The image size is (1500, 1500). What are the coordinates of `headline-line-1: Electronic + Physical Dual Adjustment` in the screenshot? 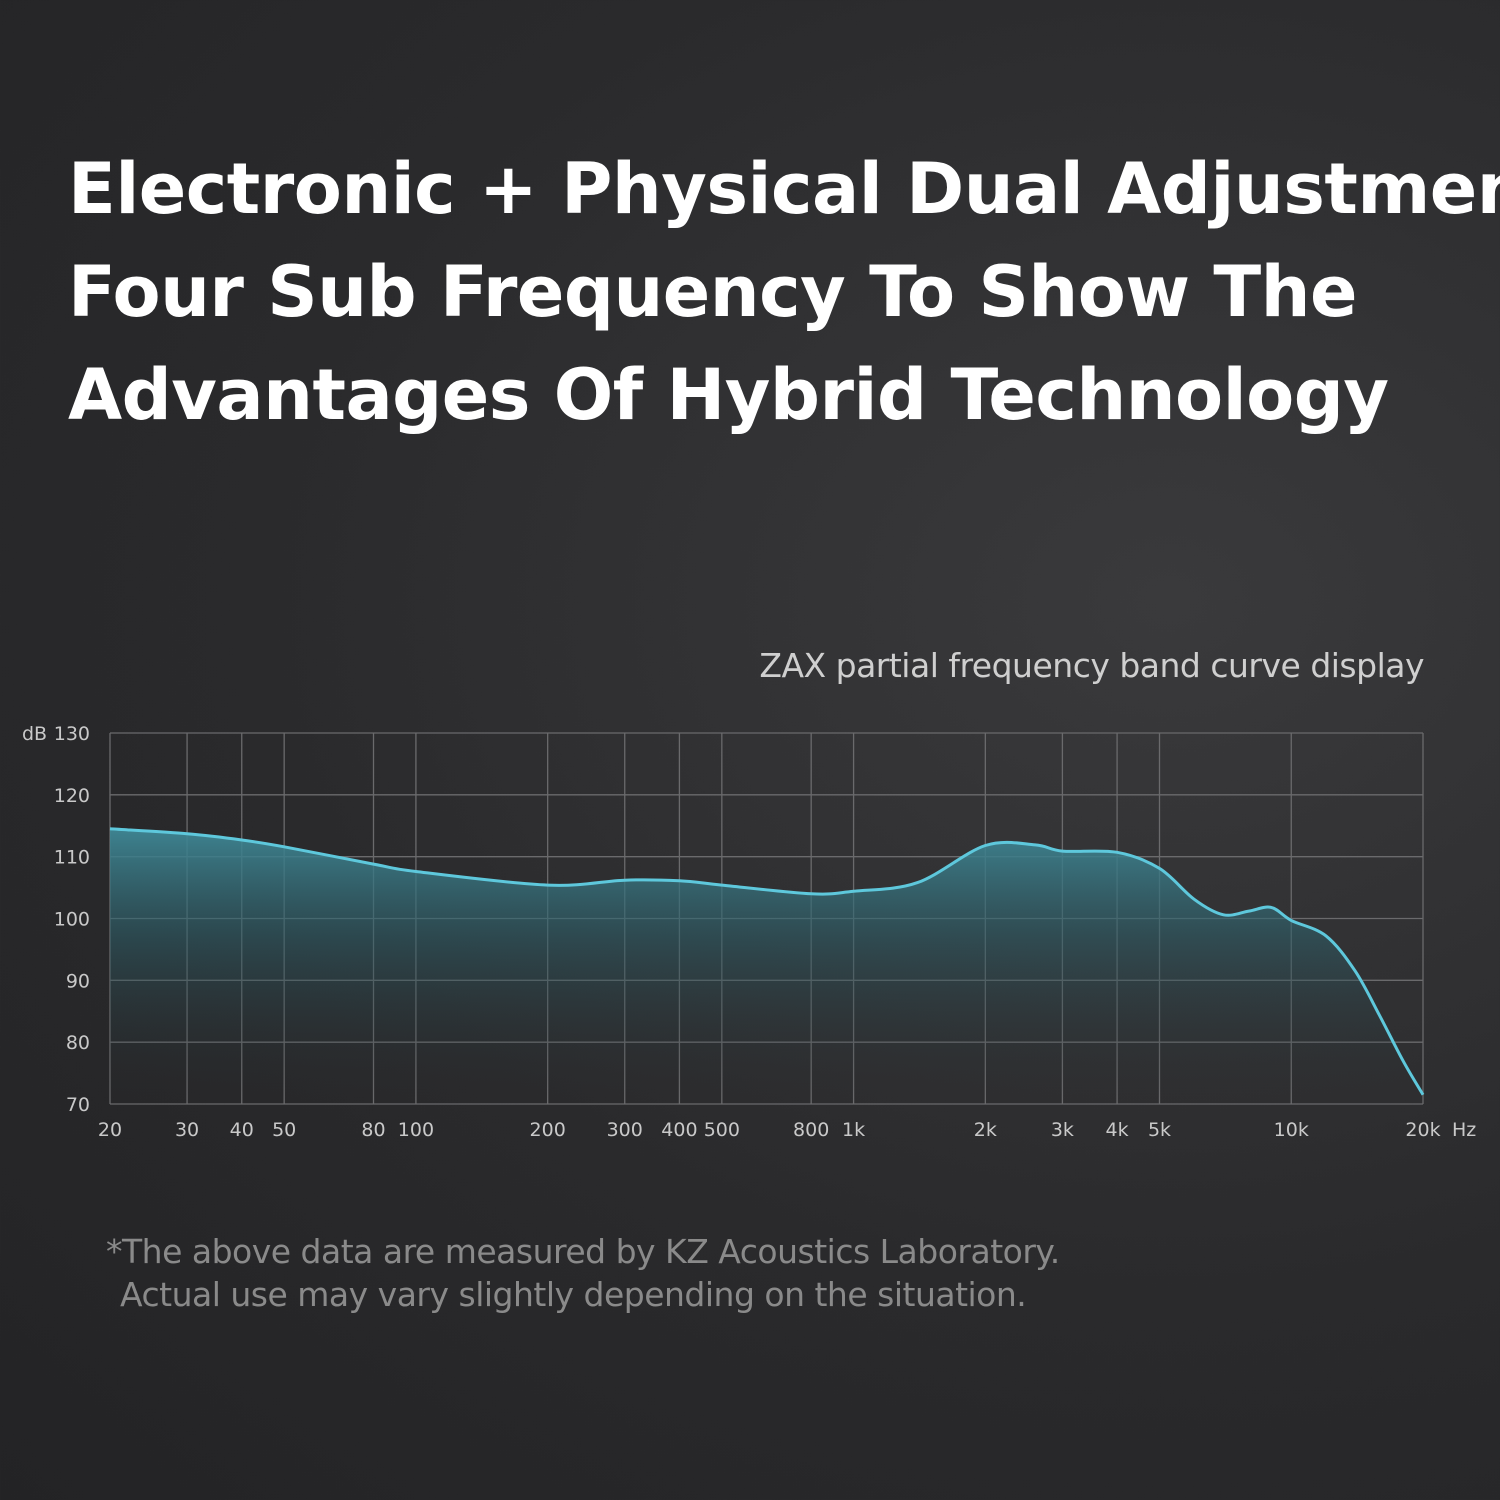 It's located at (784, 189).